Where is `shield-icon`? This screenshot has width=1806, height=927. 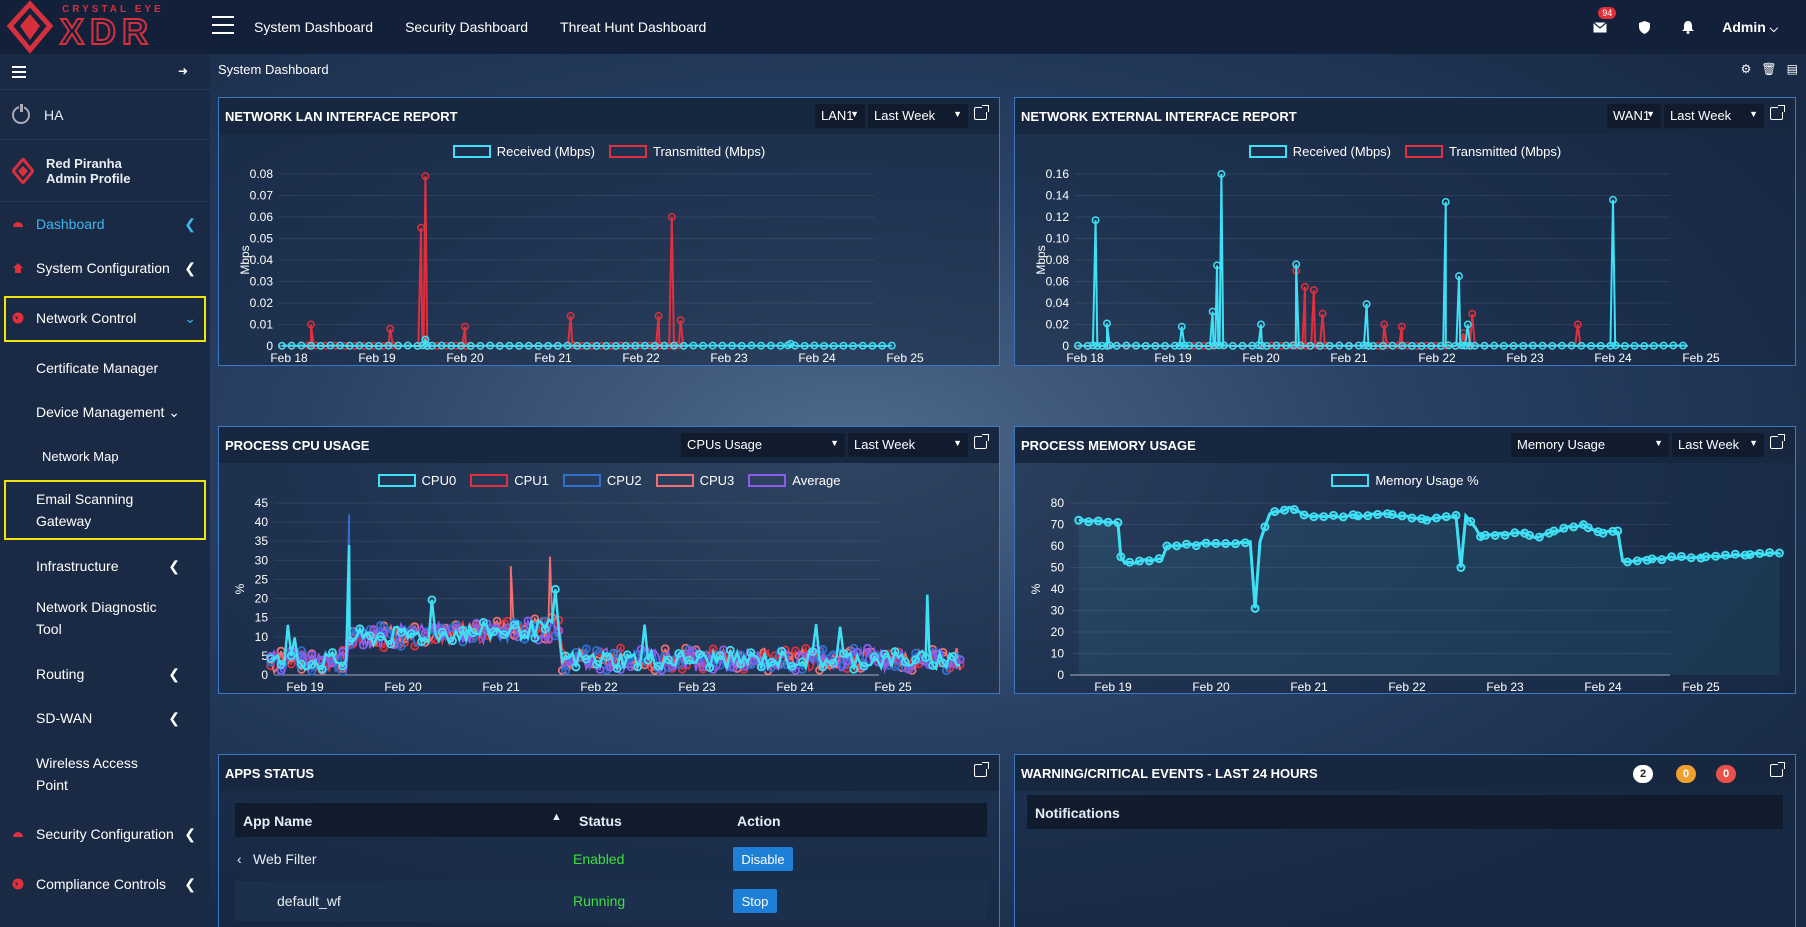 shield-icon is located at coordinates (1644, 27).